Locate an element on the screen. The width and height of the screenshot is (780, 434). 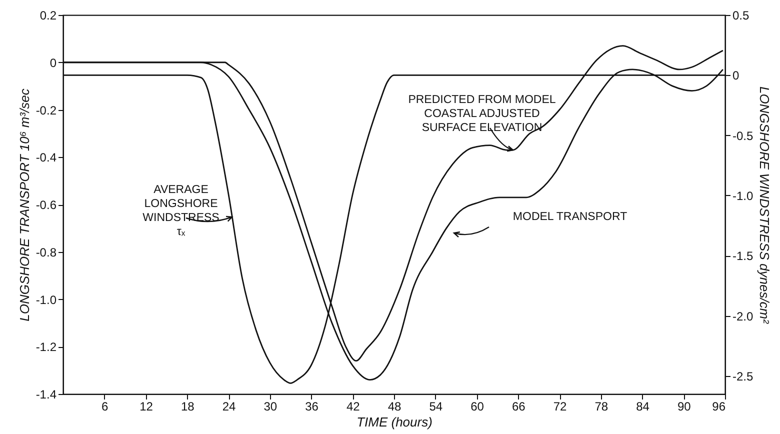
x-tick-label: 60 is located at coordinates (477, 407).